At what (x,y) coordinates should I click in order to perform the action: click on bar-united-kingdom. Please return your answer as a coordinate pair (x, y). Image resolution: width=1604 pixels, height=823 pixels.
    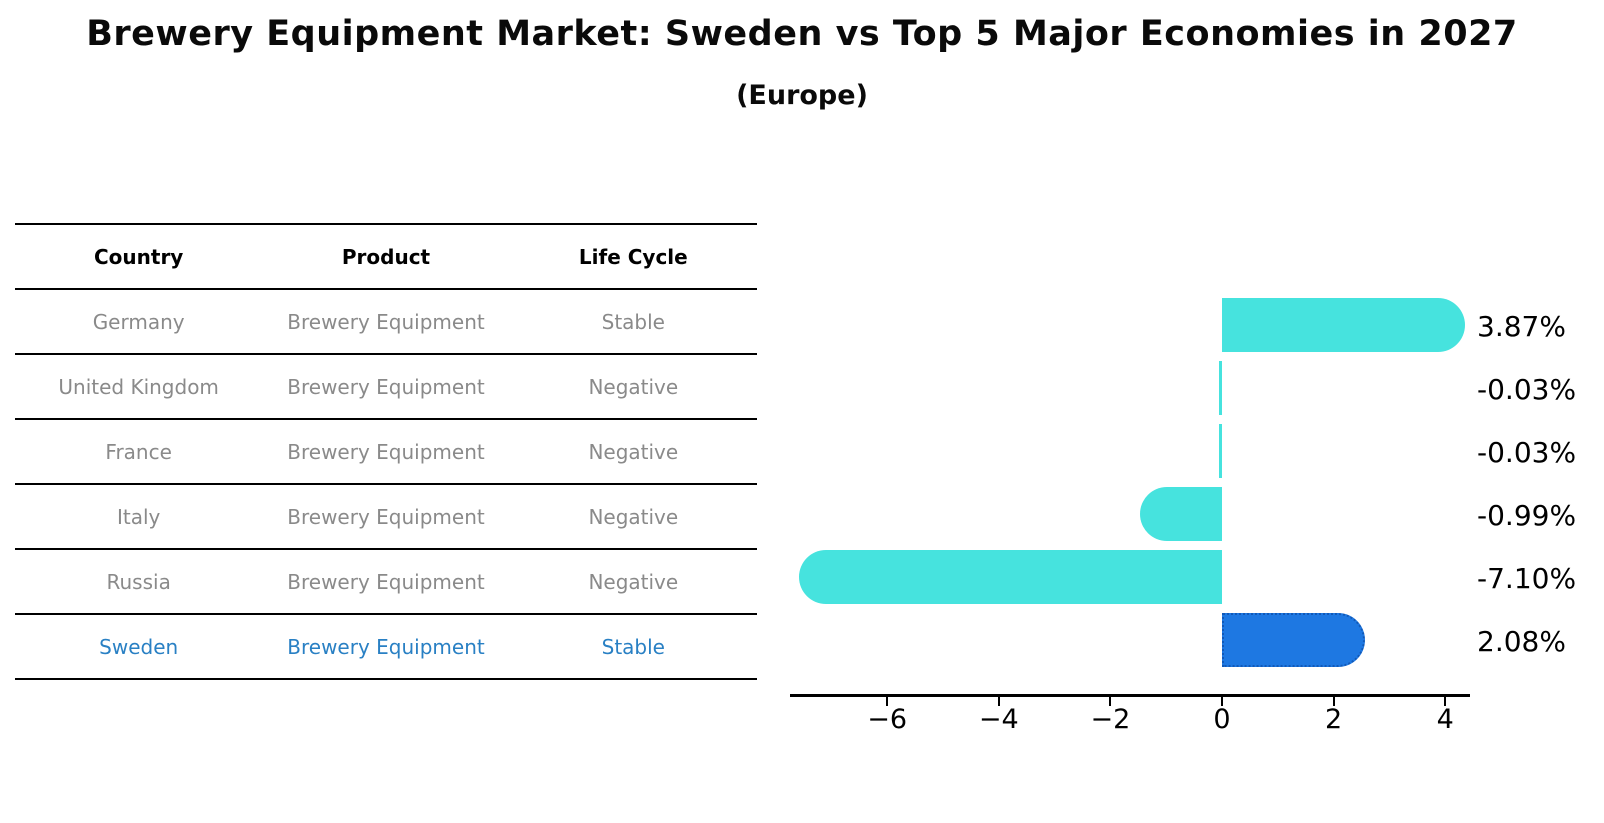
    Looking at the image, I should click on (1220, 388).